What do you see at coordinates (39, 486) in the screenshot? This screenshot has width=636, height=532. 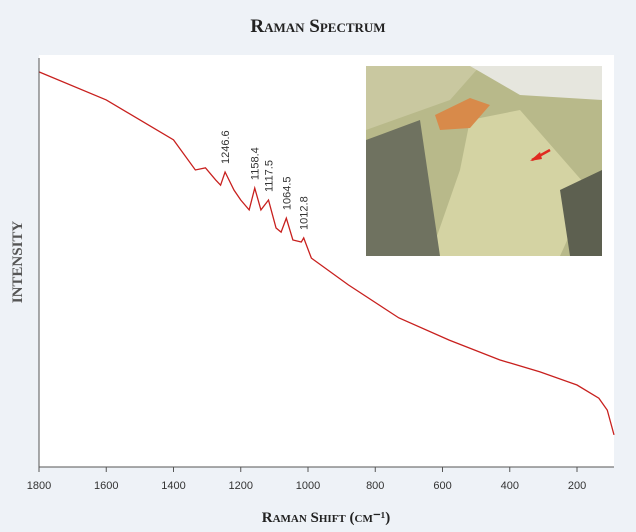 I see `x-tick-label: 1800` at bounding box center [39, 486].